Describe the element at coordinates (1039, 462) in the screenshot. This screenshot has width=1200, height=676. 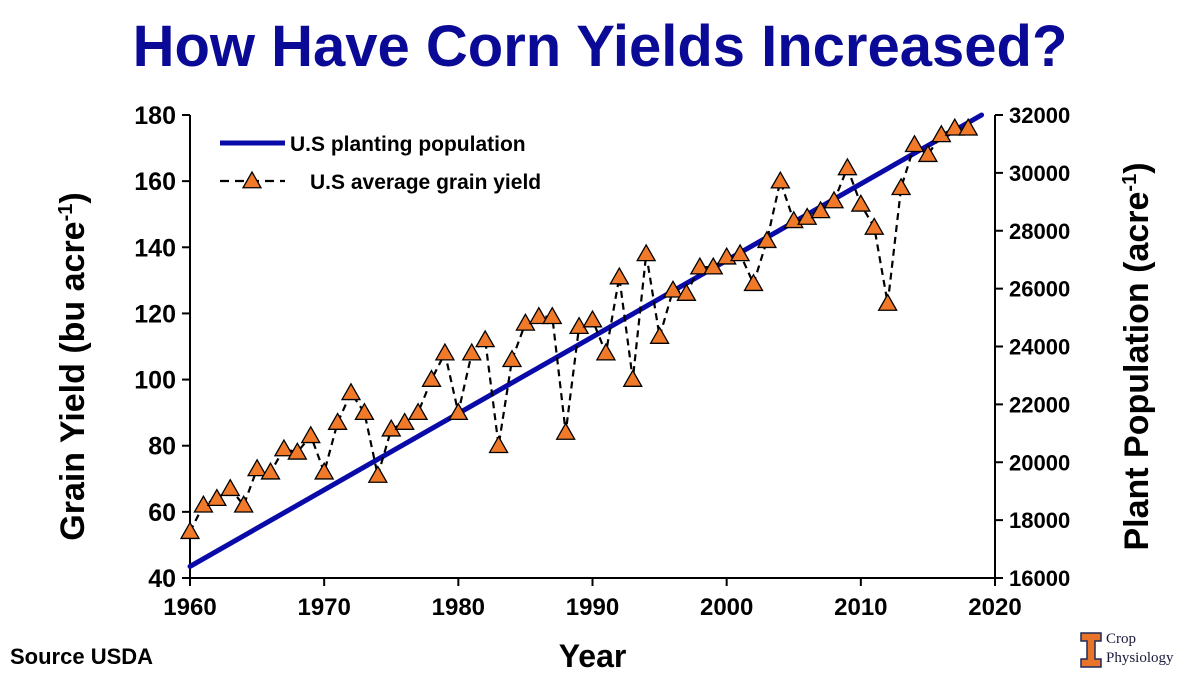
I see `y2-tick-label: 20000` at that location.